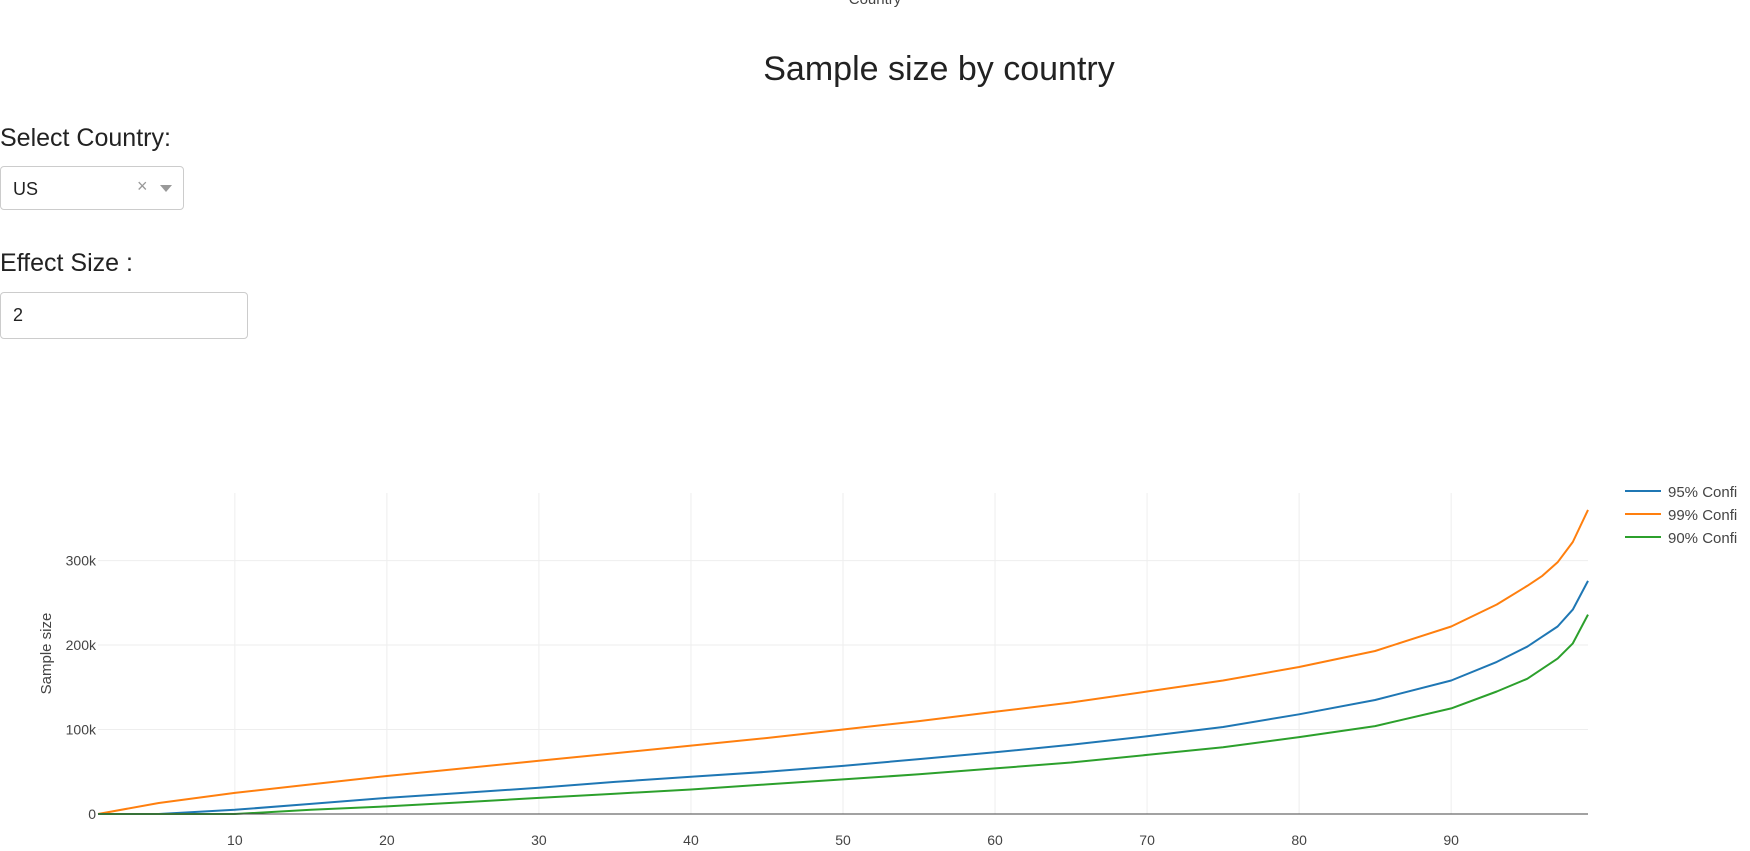  I want to click on top-axis-label: Country, so click(875, 4).